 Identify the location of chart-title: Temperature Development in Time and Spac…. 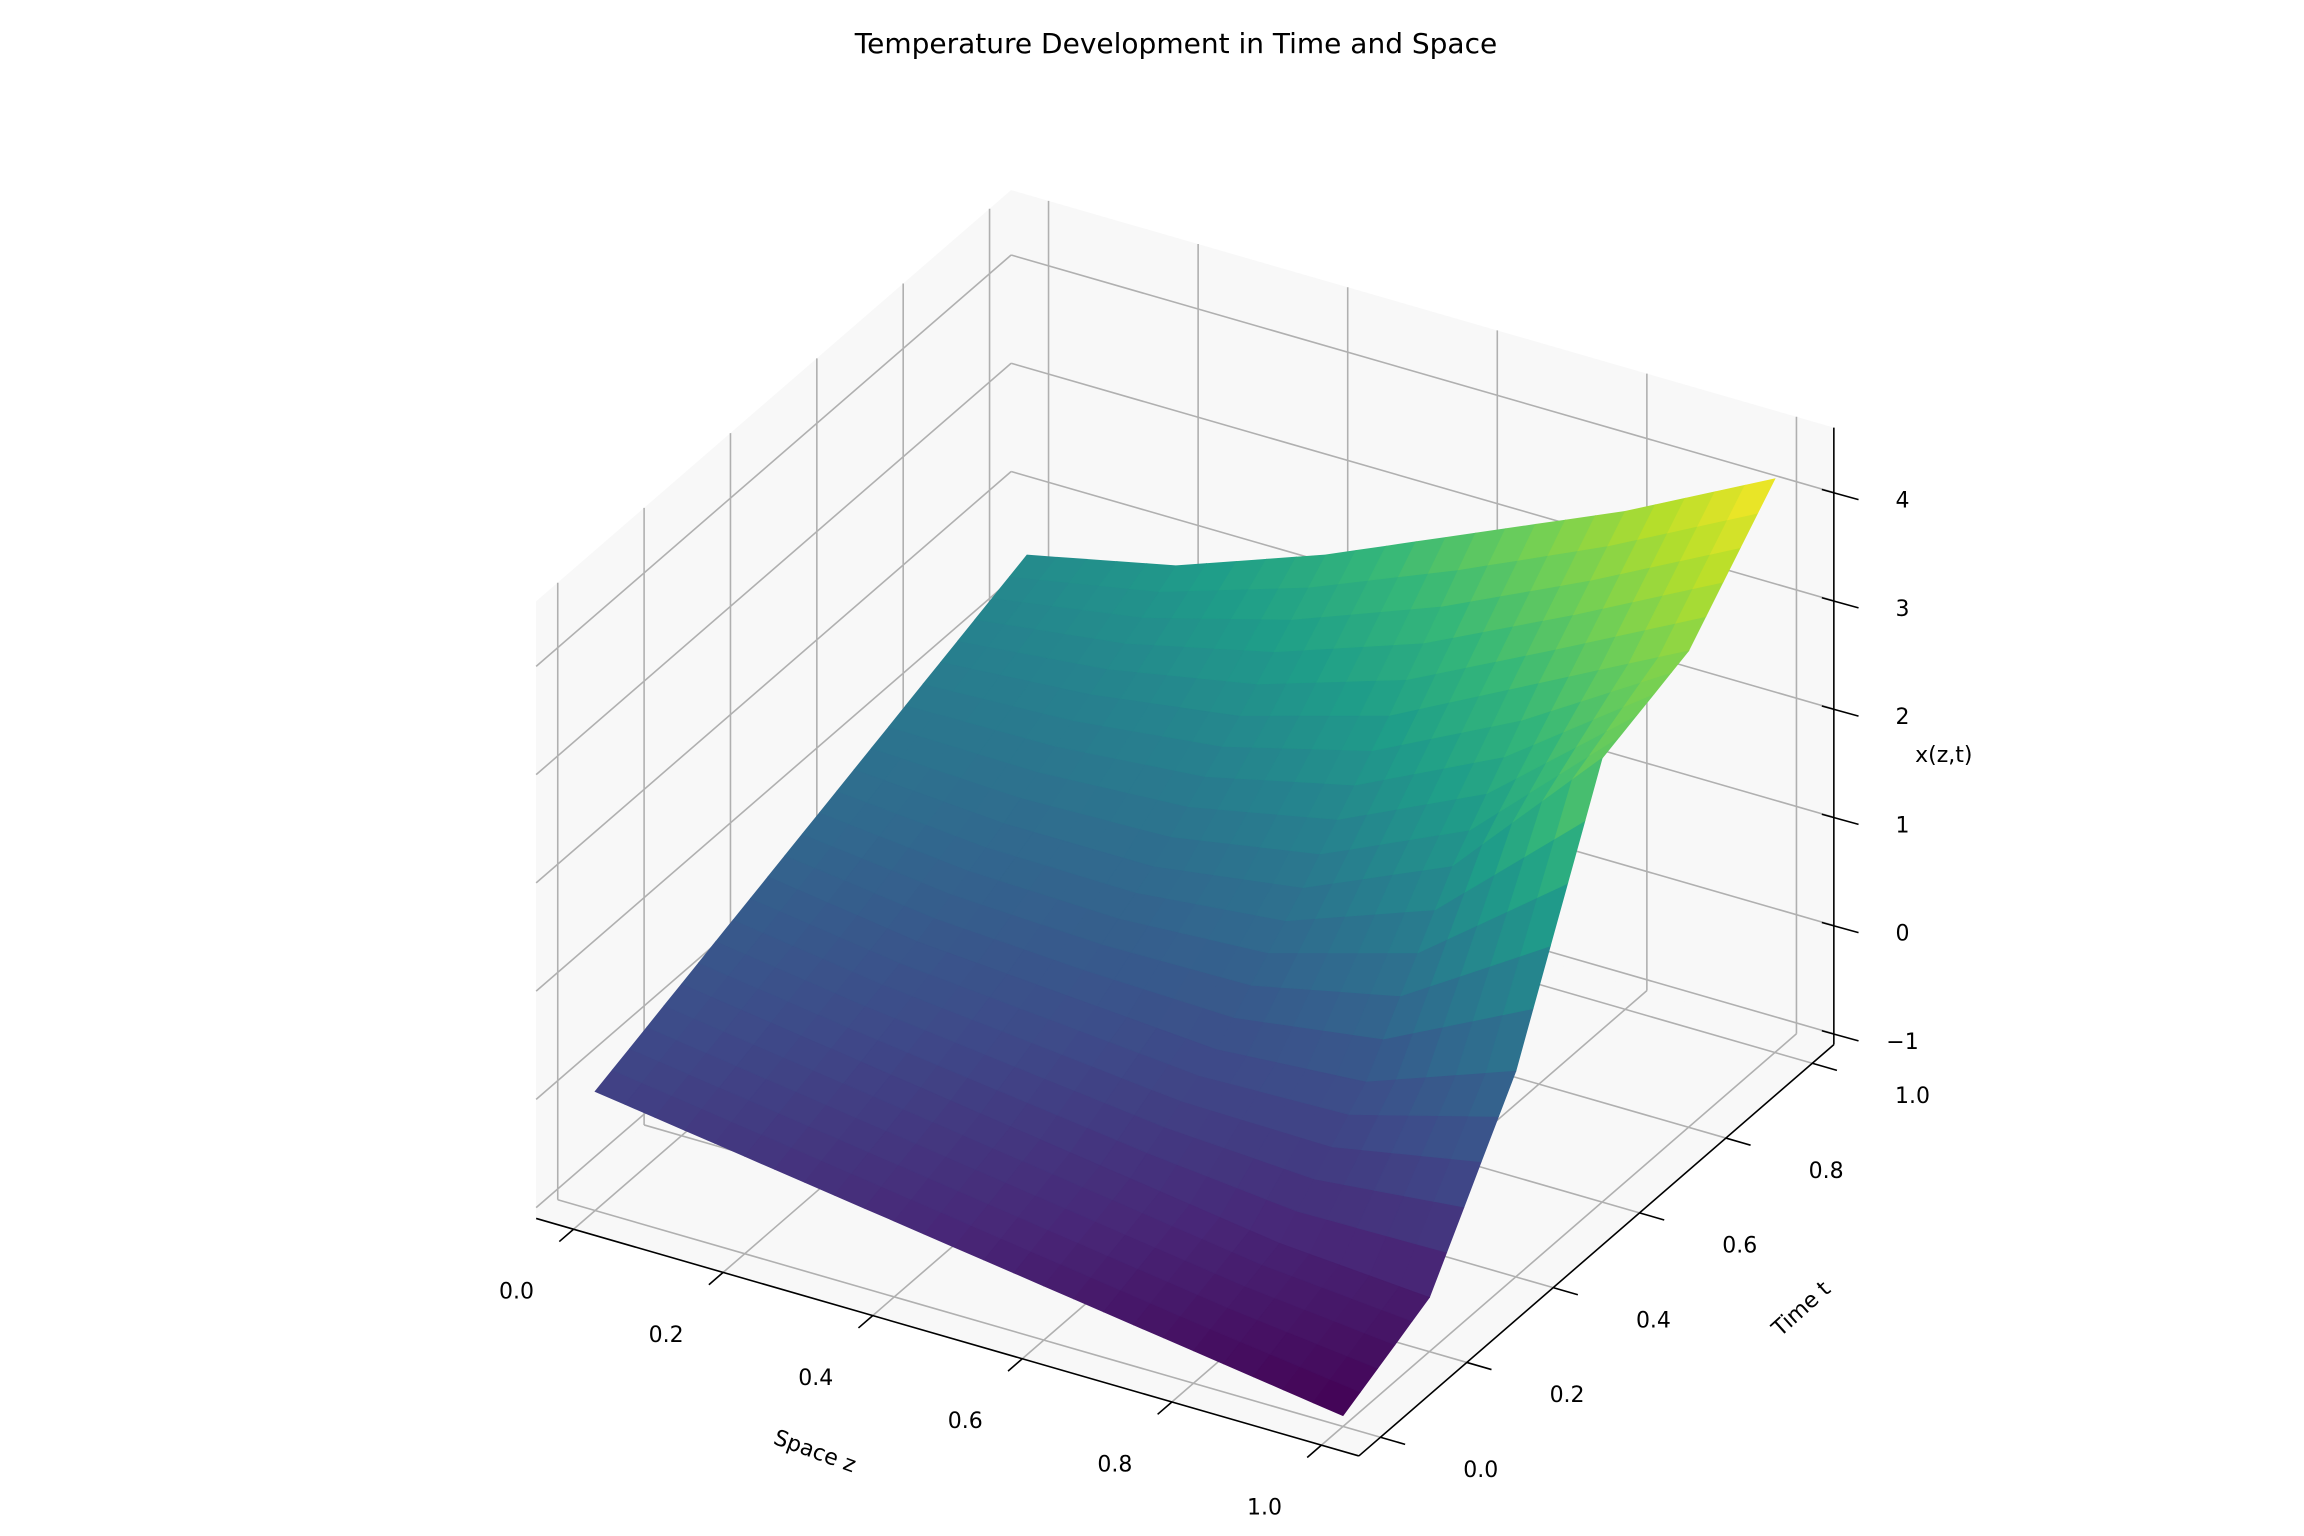
(1175, 43).